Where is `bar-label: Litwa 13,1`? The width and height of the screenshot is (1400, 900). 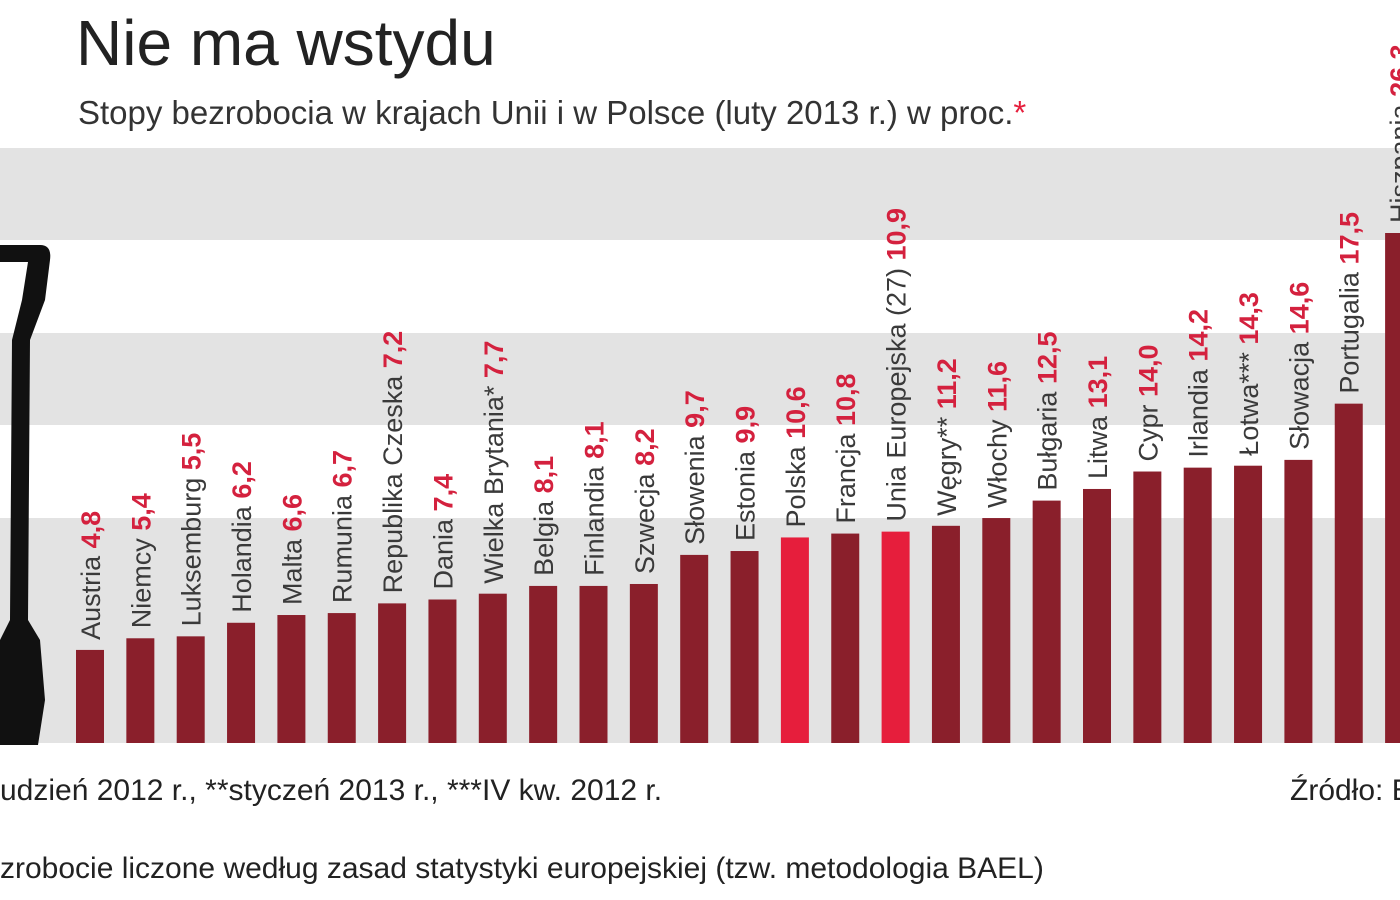
bar-label: Litwa 13,1 is located at coordinates (1098, 417).